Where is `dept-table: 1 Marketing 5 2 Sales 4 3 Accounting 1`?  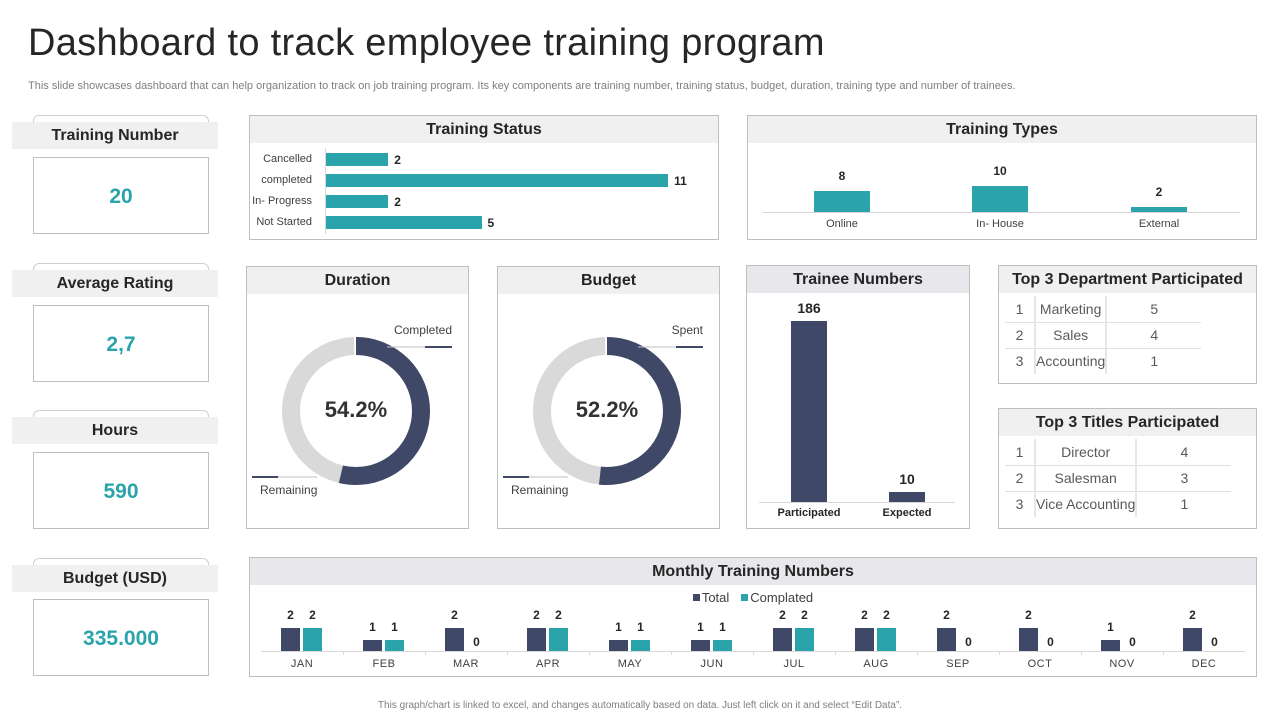
dept-table: 1 Marketing 5 2 Sales 4 3 Accounting 1 is located at coordinates (1103, 335).